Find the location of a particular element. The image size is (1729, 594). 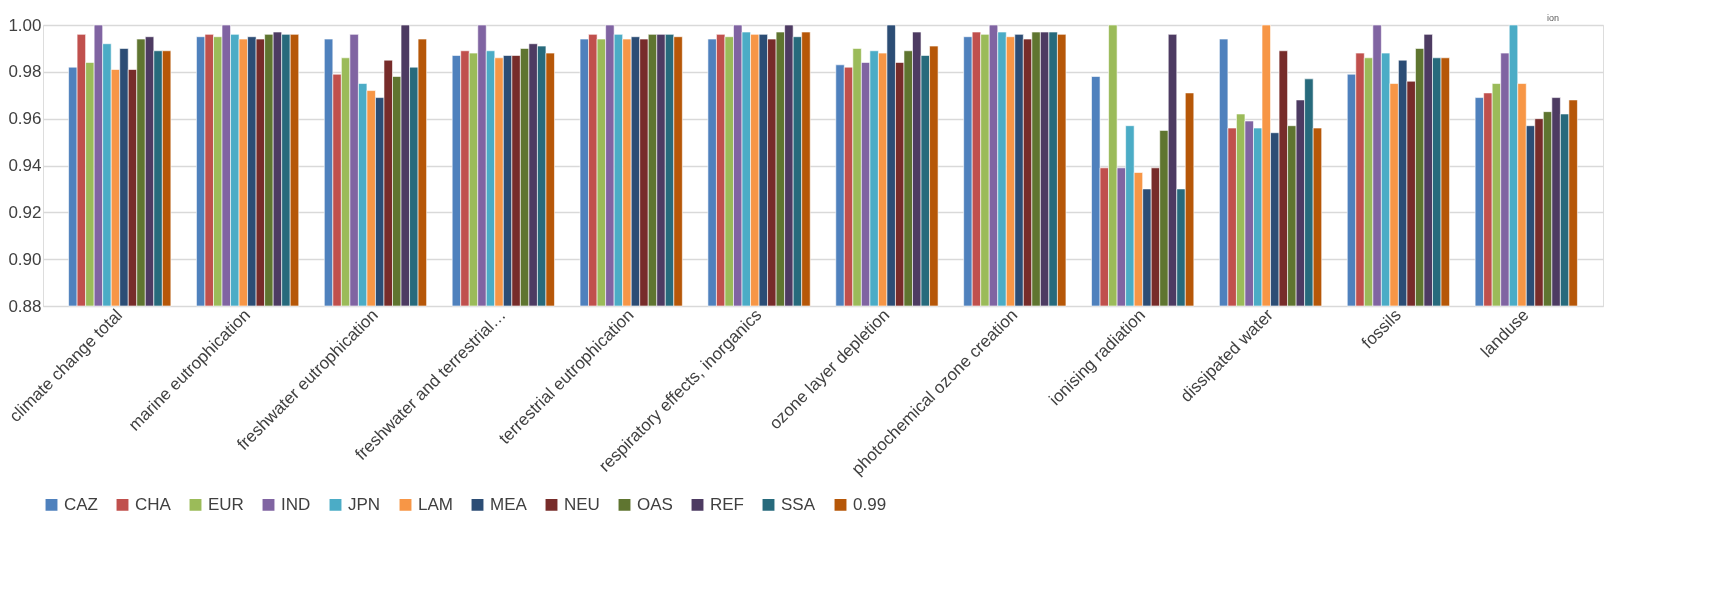

legend-label: LAM is located at coordinates (435, 504).